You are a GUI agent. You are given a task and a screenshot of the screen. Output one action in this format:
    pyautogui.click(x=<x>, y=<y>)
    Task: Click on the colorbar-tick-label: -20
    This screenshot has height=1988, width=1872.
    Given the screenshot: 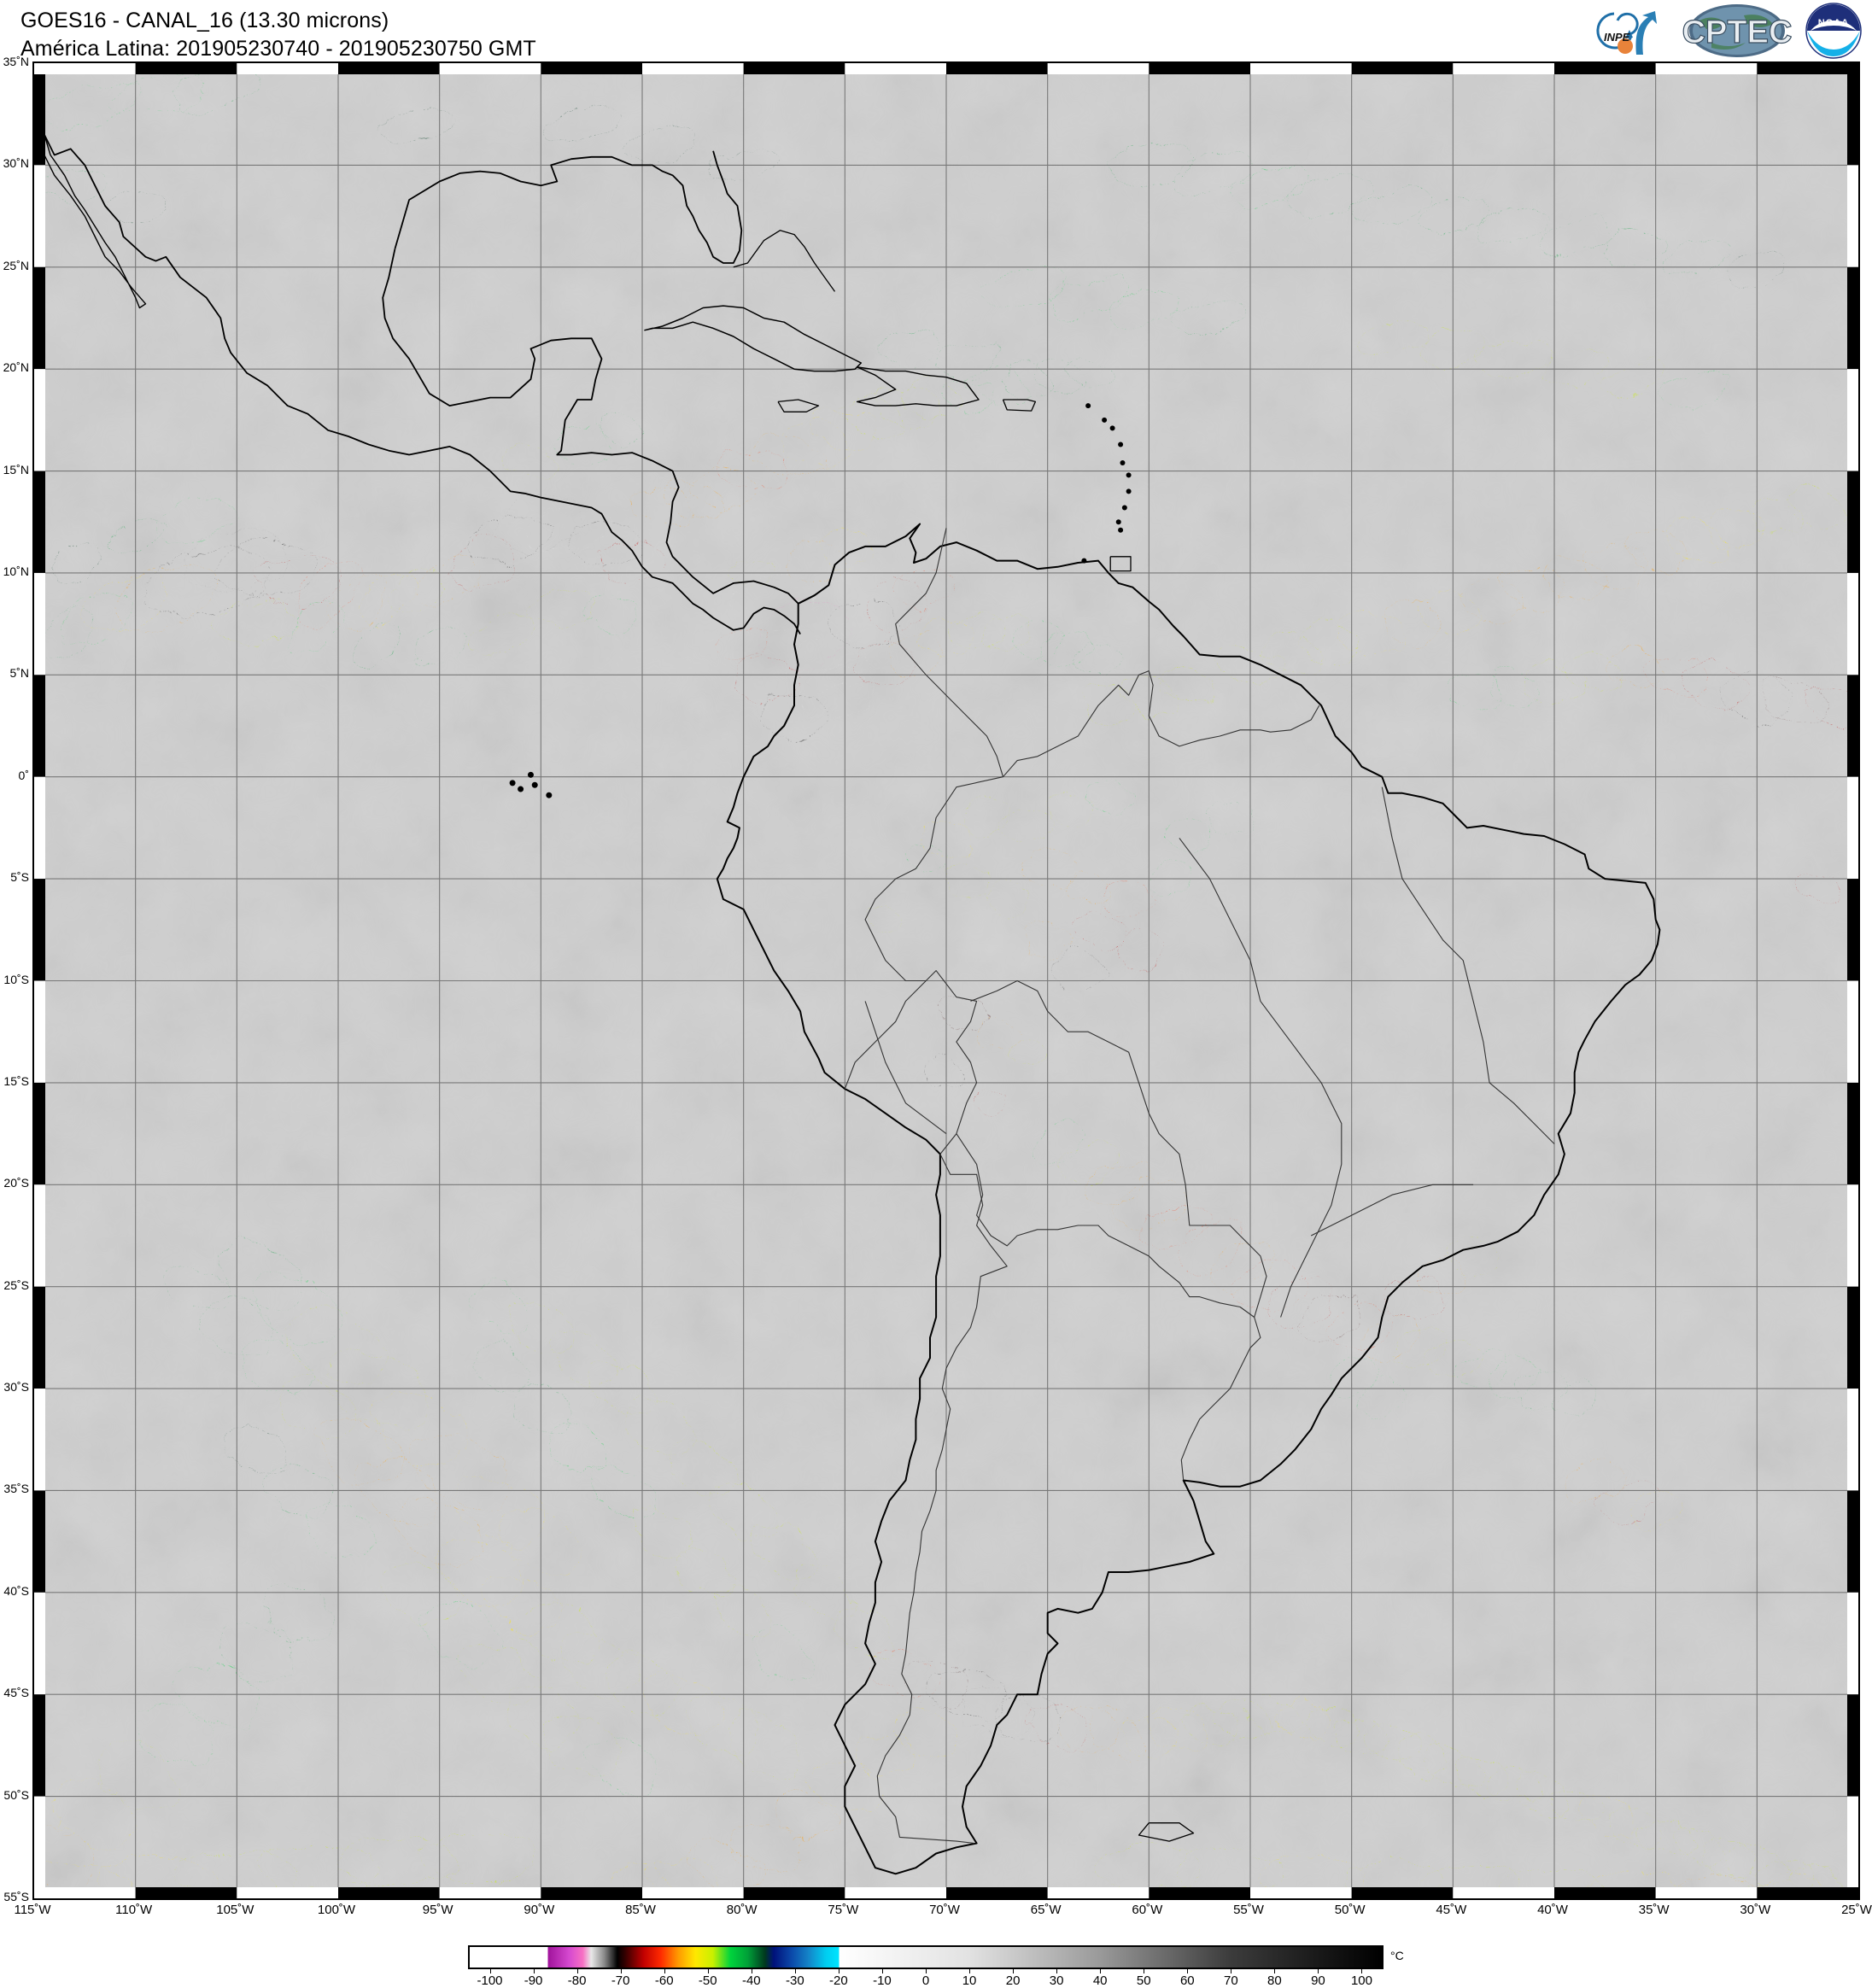 What is the action you would take?
    pyautogui.click(x=838, y=1980)
    